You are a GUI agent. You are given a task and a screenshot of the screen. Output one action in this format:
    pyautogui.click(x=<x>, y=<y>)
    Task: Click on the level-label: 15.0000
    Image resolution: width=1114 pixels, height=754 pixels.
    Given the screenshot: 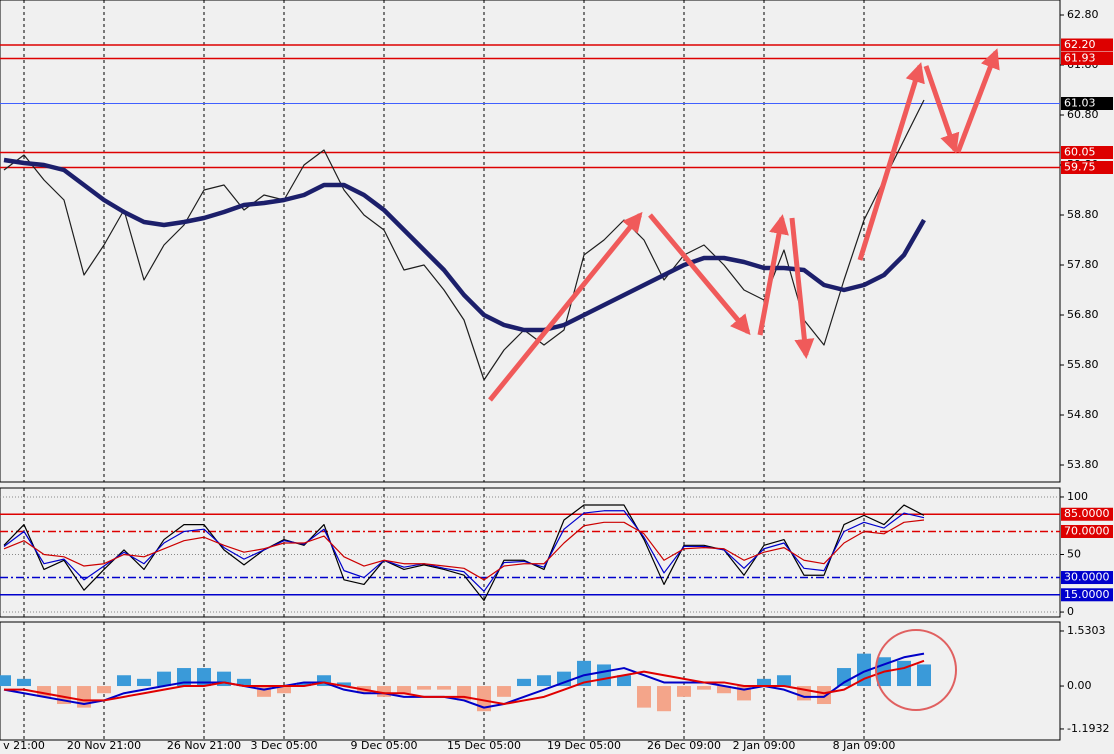 What is the action you would take?
    pyautogui.click(x=1087, y=594)
    